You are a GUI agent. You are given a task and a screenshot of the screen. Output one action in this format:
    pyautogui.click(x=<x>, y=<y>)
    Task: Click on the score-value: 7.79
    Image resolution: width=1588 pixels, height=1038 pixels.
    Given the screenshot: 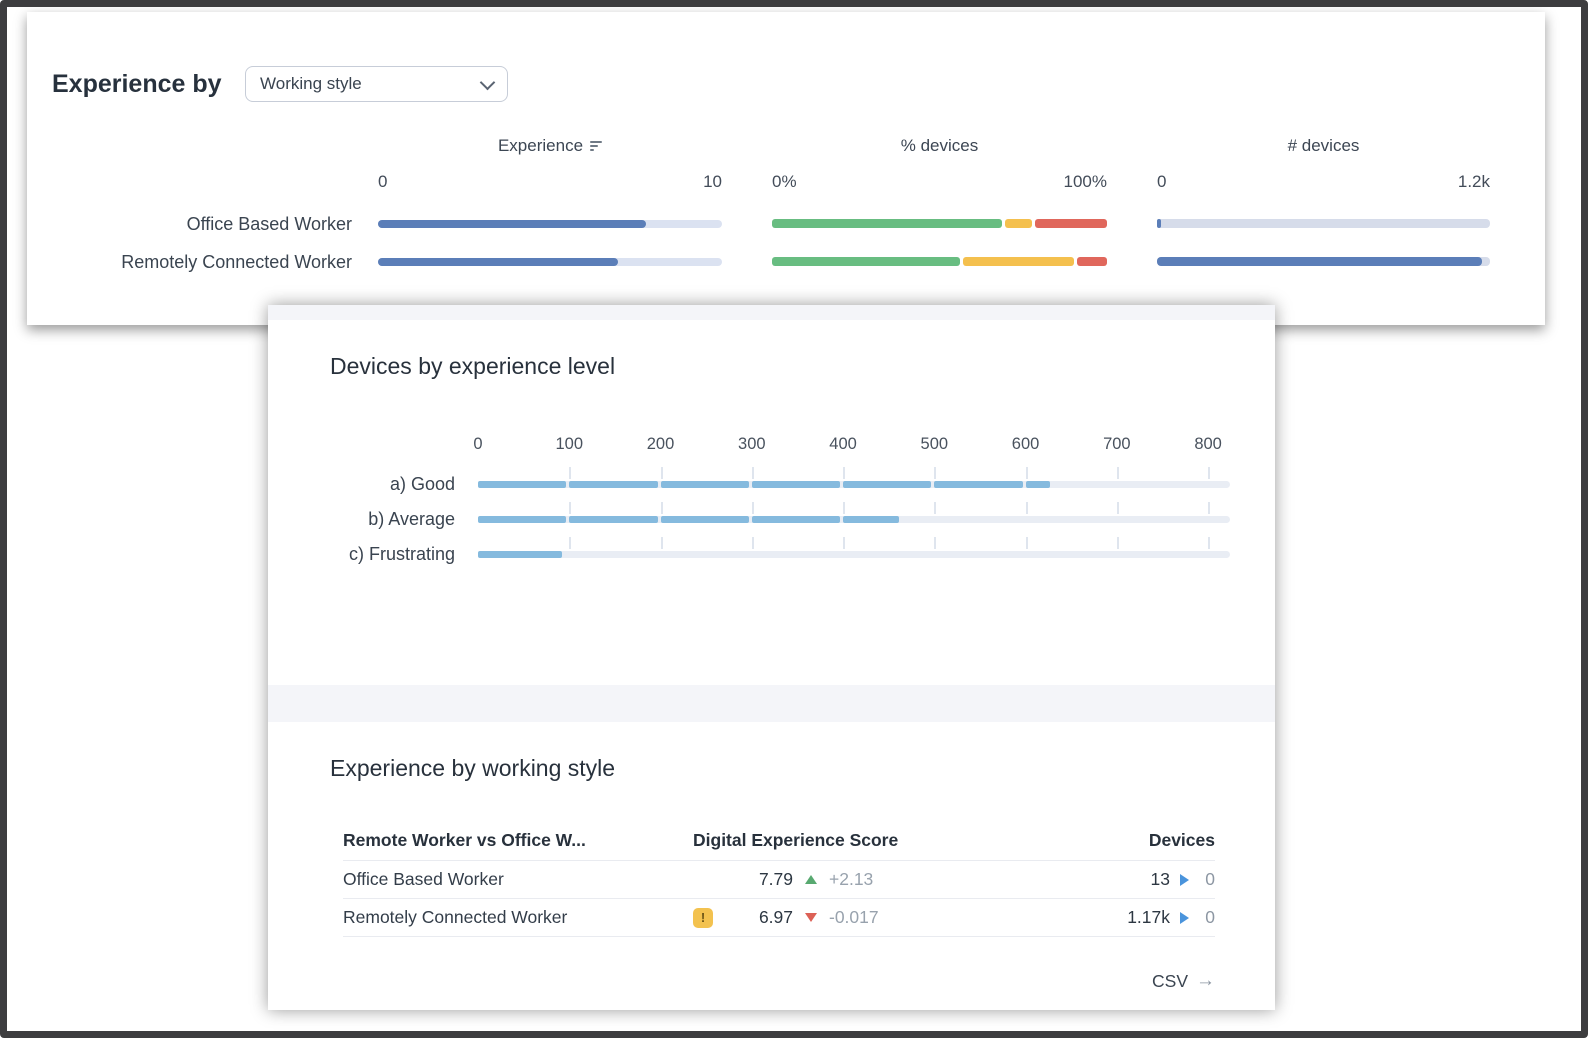 What is the action you would take?
    pyautogui.click(x=775, y=879)
    